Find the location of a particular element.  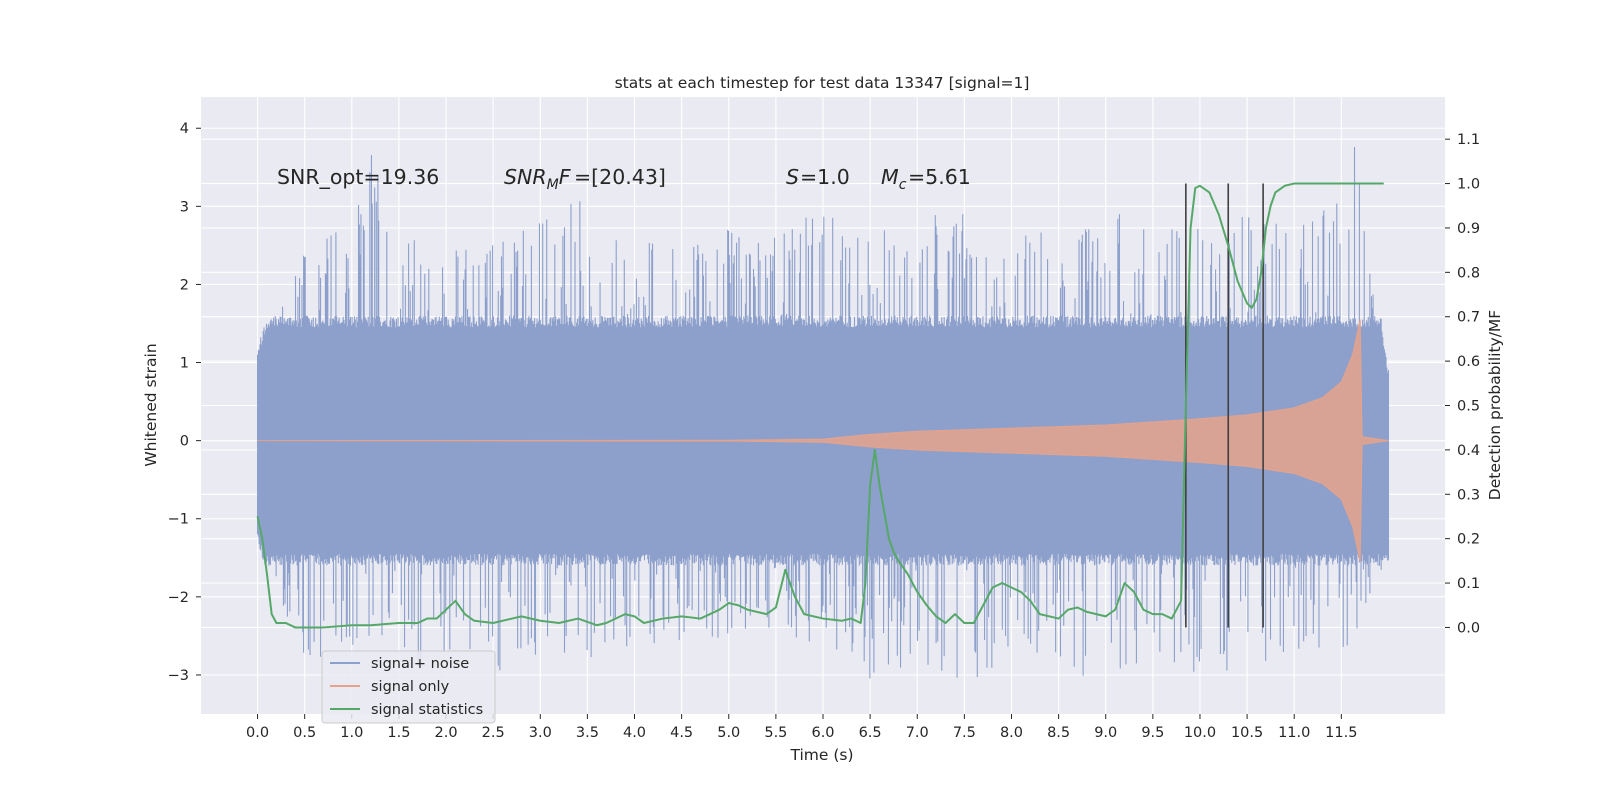

x-tick-label-15: 7.5 is located at coordinates (964, 733).